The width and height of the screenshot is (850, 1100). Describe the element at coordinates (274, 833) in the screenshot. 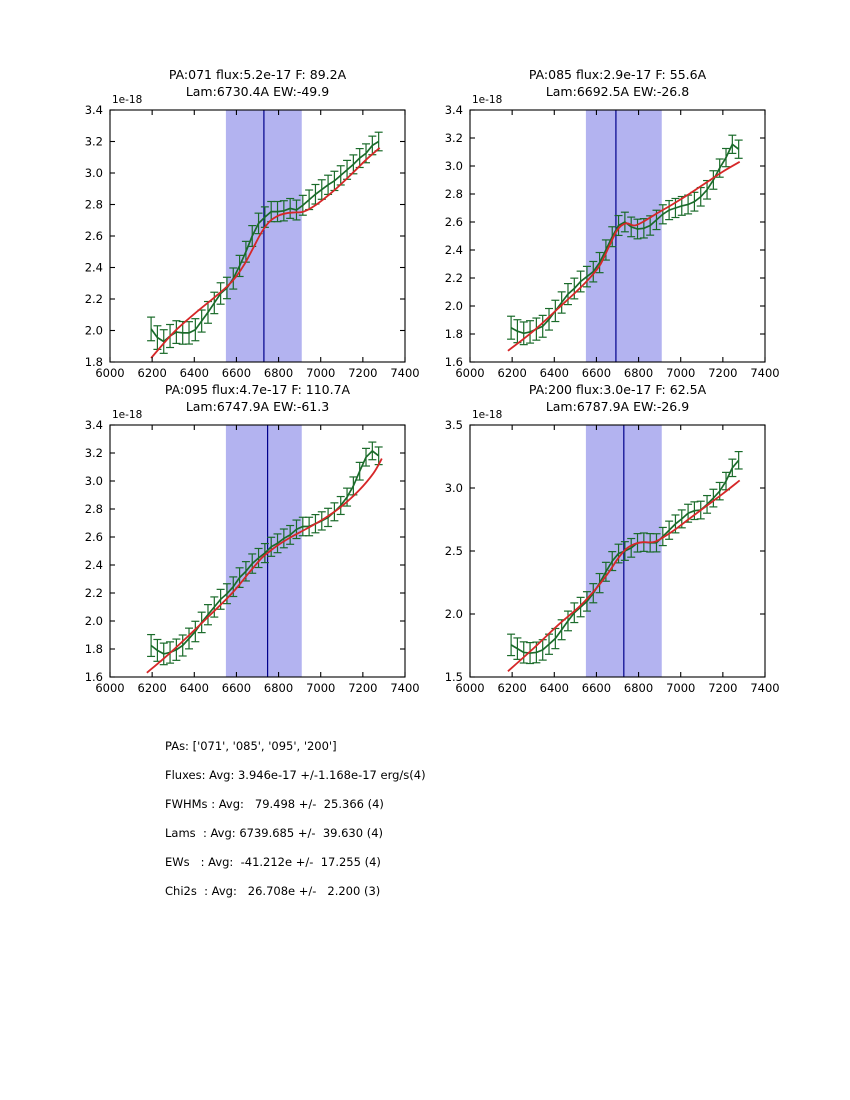

I see `summary-line-lams: Lams : Avg: 6739.685 +/- 39.630 (4)` at that location.